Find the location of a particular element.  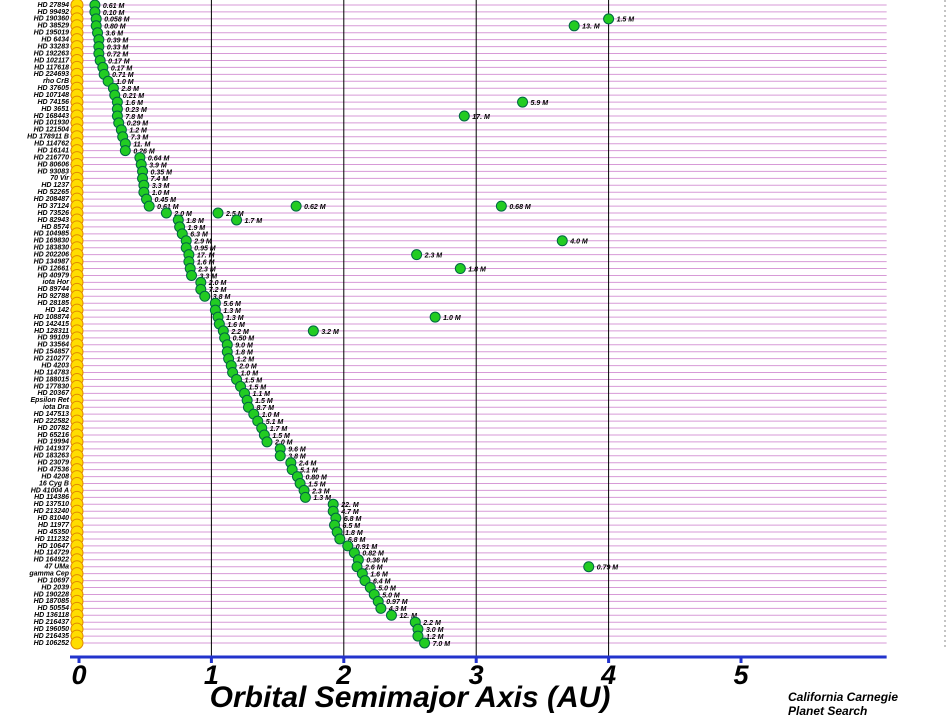

star-name: HD 37124 is located at coordinates (53, 206).